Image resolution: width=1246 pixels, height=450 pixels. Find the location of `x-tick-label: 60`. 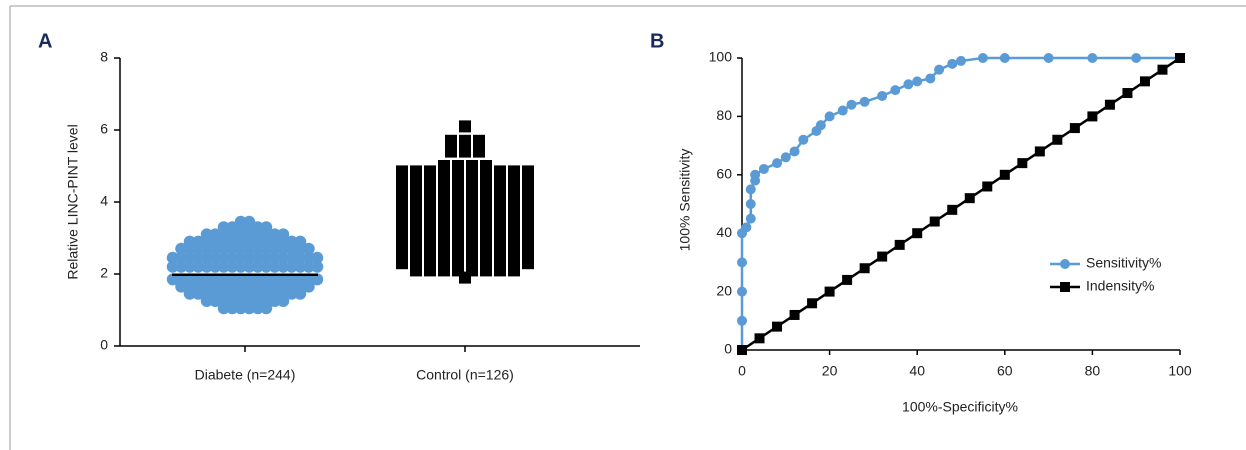

x-tick-label: 60 is located at coordinates (1005, 371).